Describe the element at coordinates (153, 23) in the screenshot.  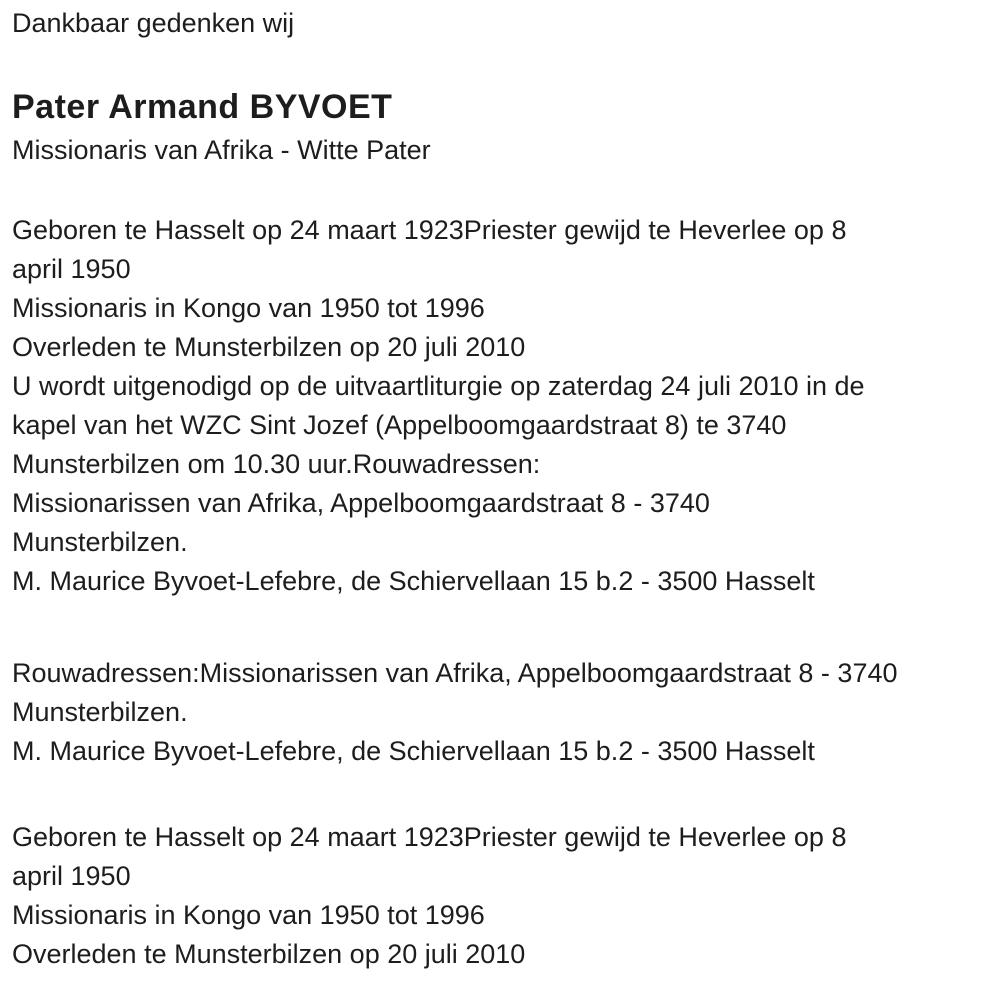
I see `intro-line: Dankbaar gedenken wij` at that location.